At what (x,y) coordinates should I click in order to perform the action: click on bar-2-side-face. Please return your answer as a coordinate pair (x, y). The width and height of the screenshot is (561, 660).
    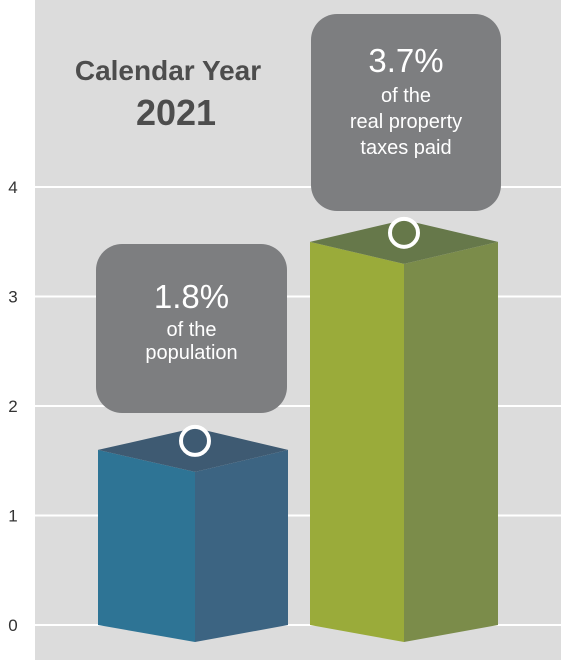
    Looking at the image, I should click on (451, 441).